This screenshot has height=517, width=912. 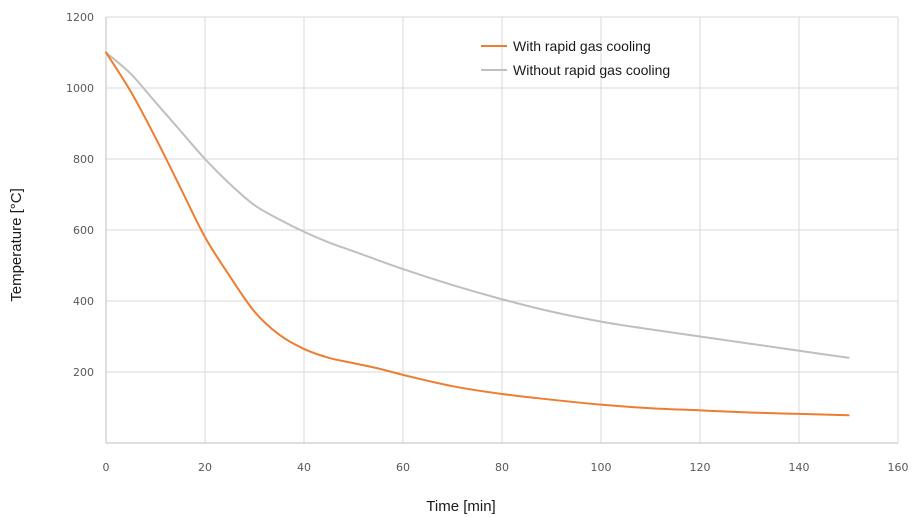 I want to click on x-tick-label: 160, so click(x=898, y=467).